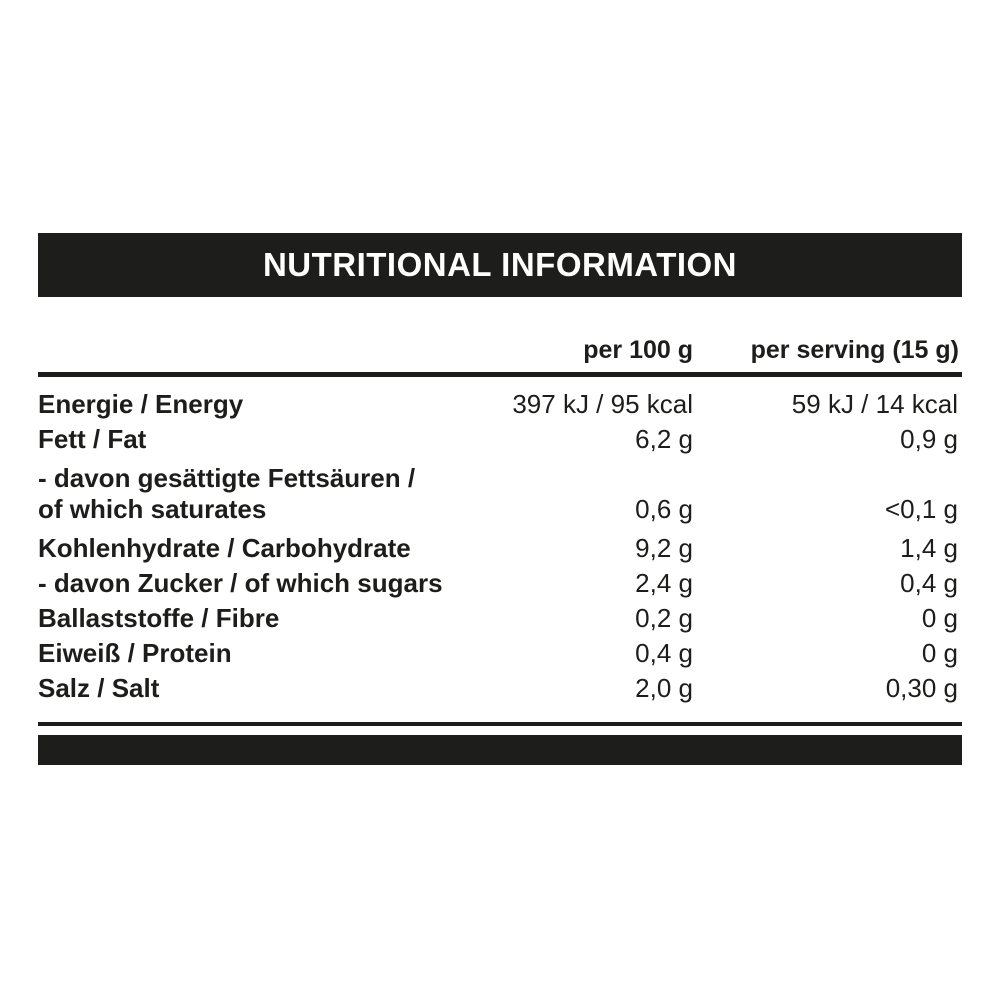 This screenshot has width=1000, height=1000. I want to click on header-rule, so click(500, 374).